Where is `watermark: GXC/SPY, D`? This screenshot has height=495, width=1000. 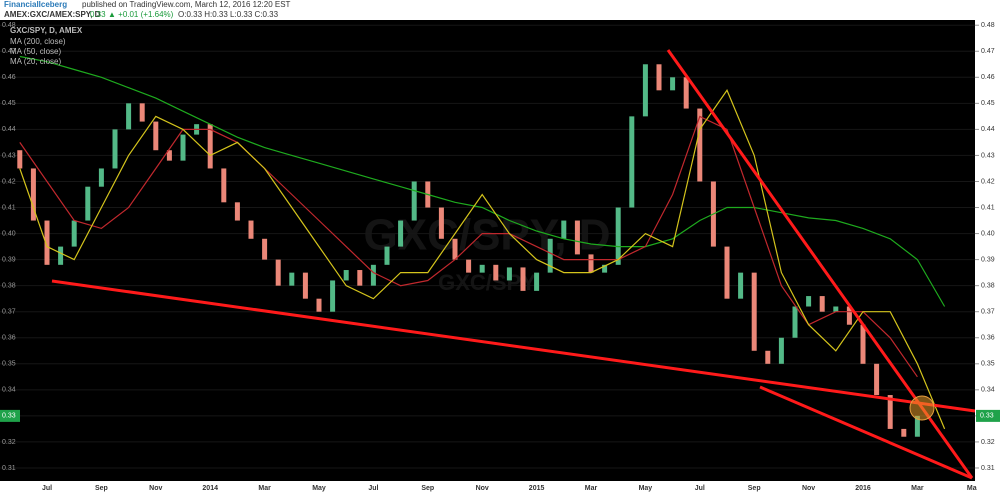
watermark: GXC/SPY, D is located at coordinates (487, 235).